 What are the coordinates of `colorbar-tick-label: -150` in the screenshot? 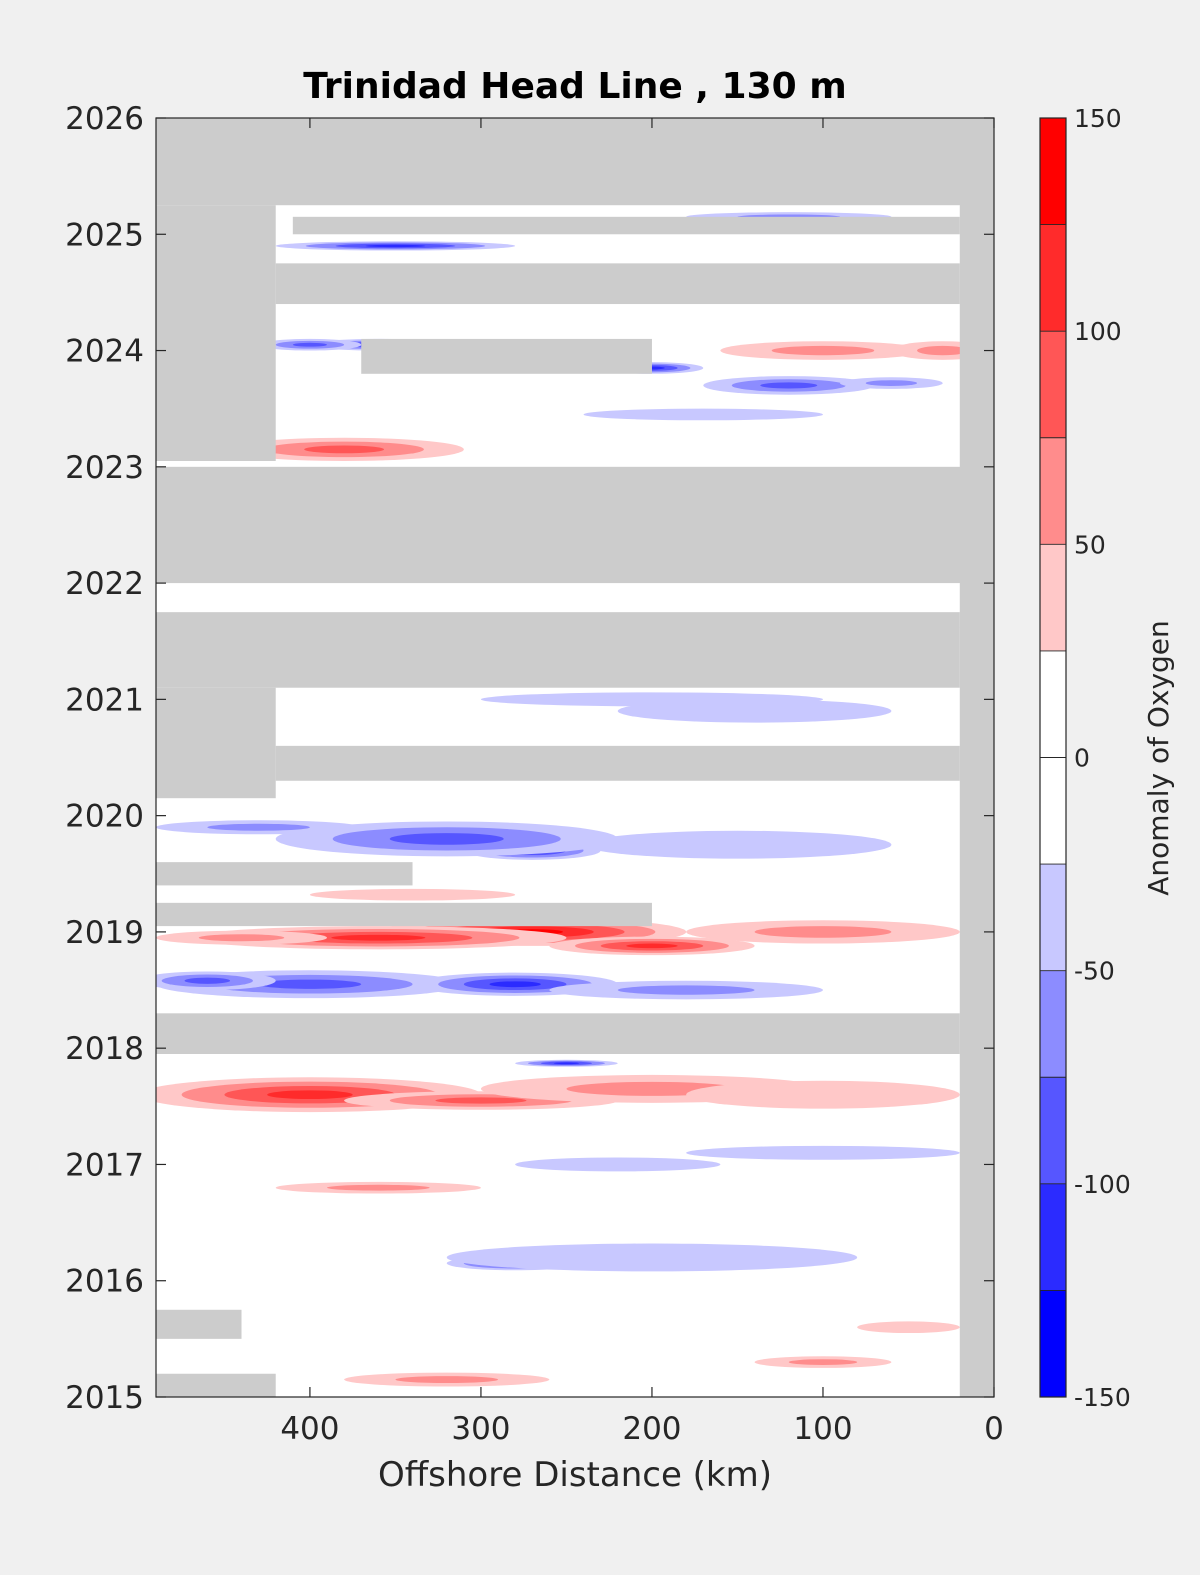 It's located at (1102, 1397).